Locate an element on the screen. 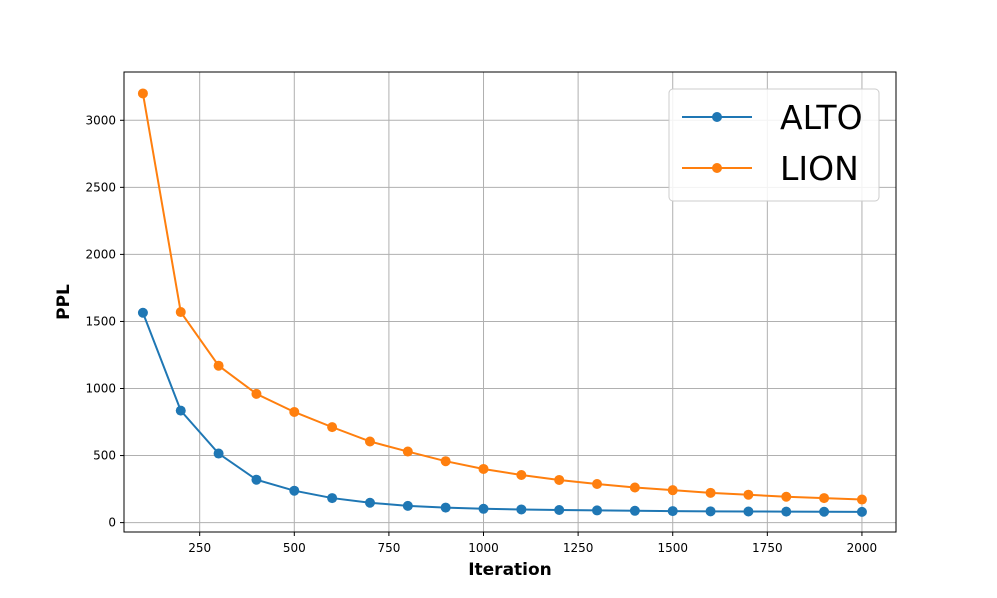  x-tick-label: 1500 is located at coordinates (672, 548).